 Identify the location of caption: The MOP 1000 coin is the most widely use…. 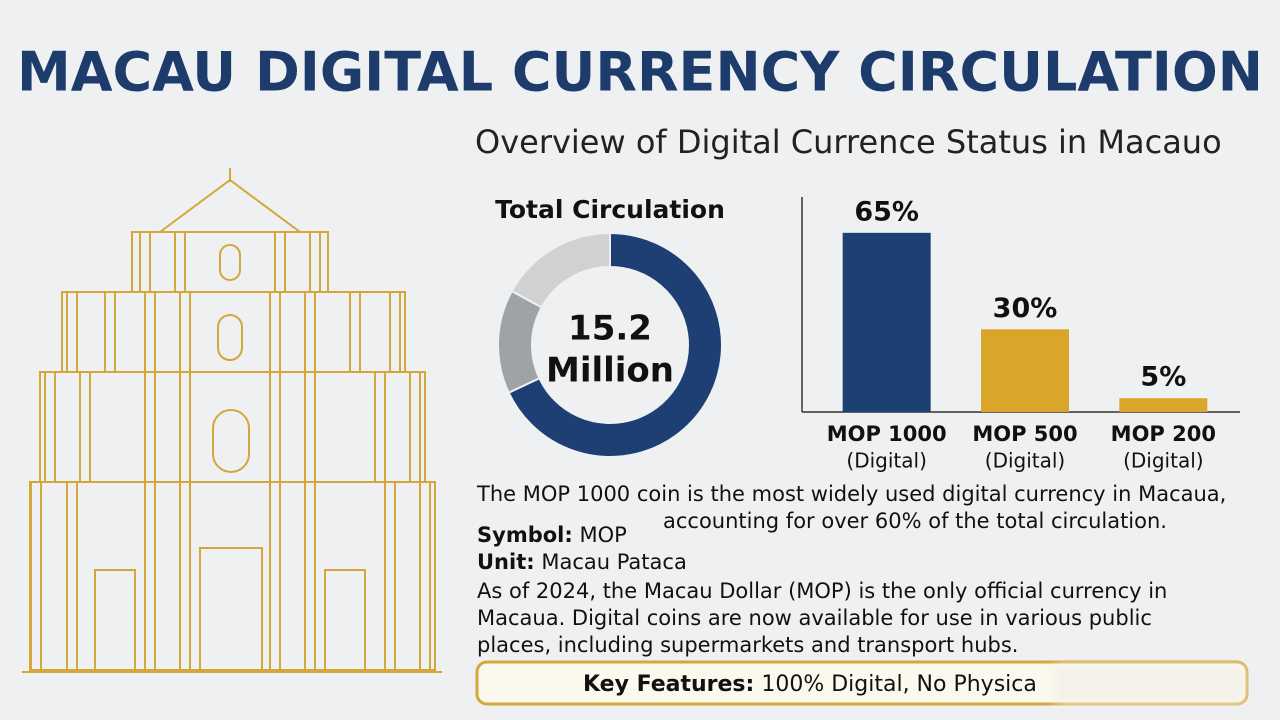
(851, 494).